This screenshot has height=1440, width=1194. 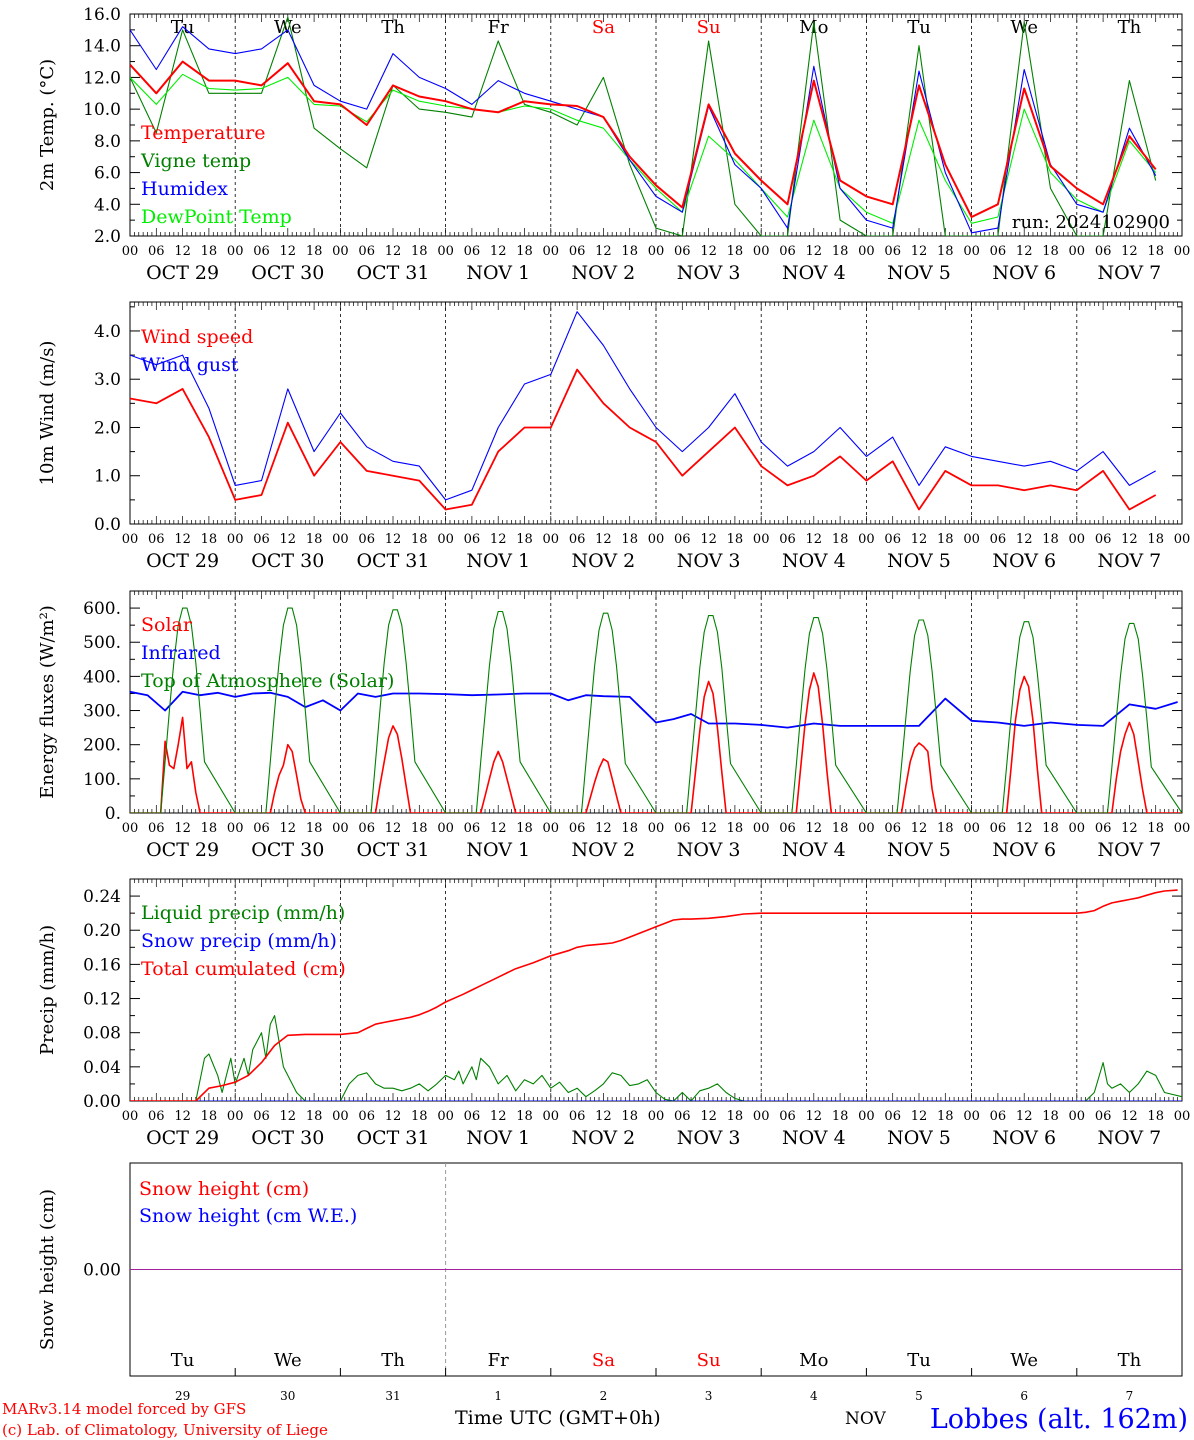 I want to click on y-axis-title: 10m Wind (m/s), so click(x=47, y=413).